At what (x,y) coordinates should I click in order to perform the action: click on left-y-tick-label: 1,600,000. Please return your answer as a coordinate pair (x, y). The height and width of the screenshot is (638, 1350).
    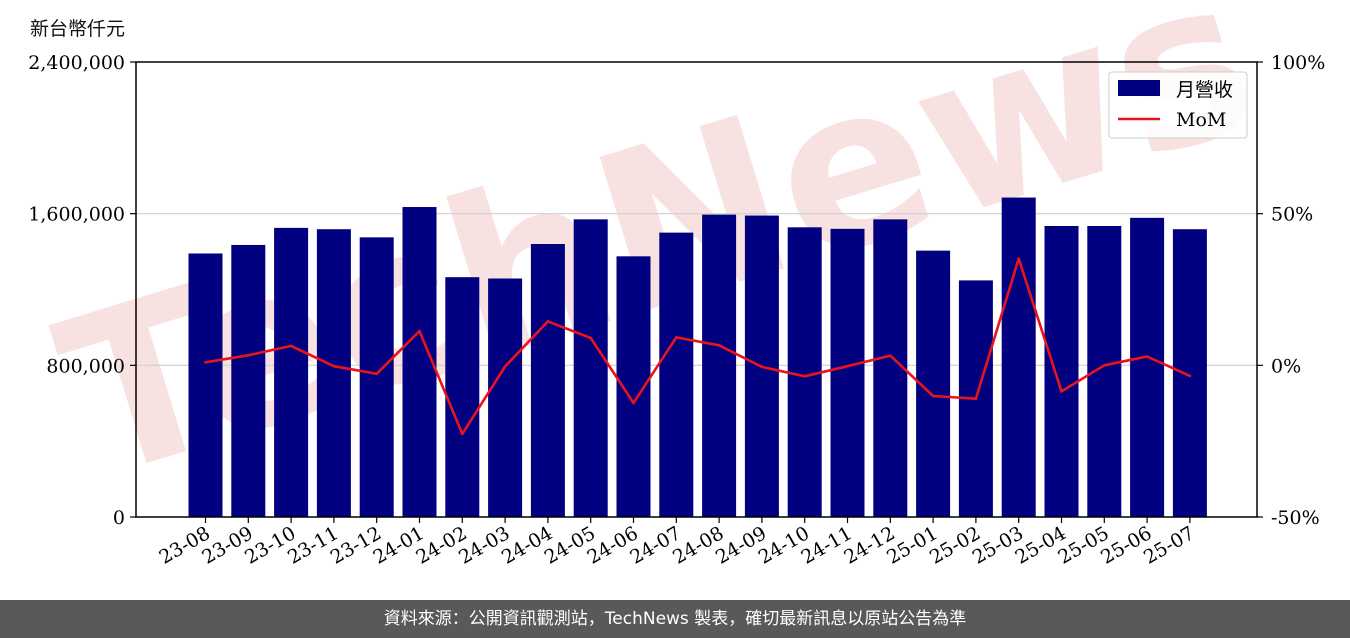
    Looking at the image, I should click on (76, 215).